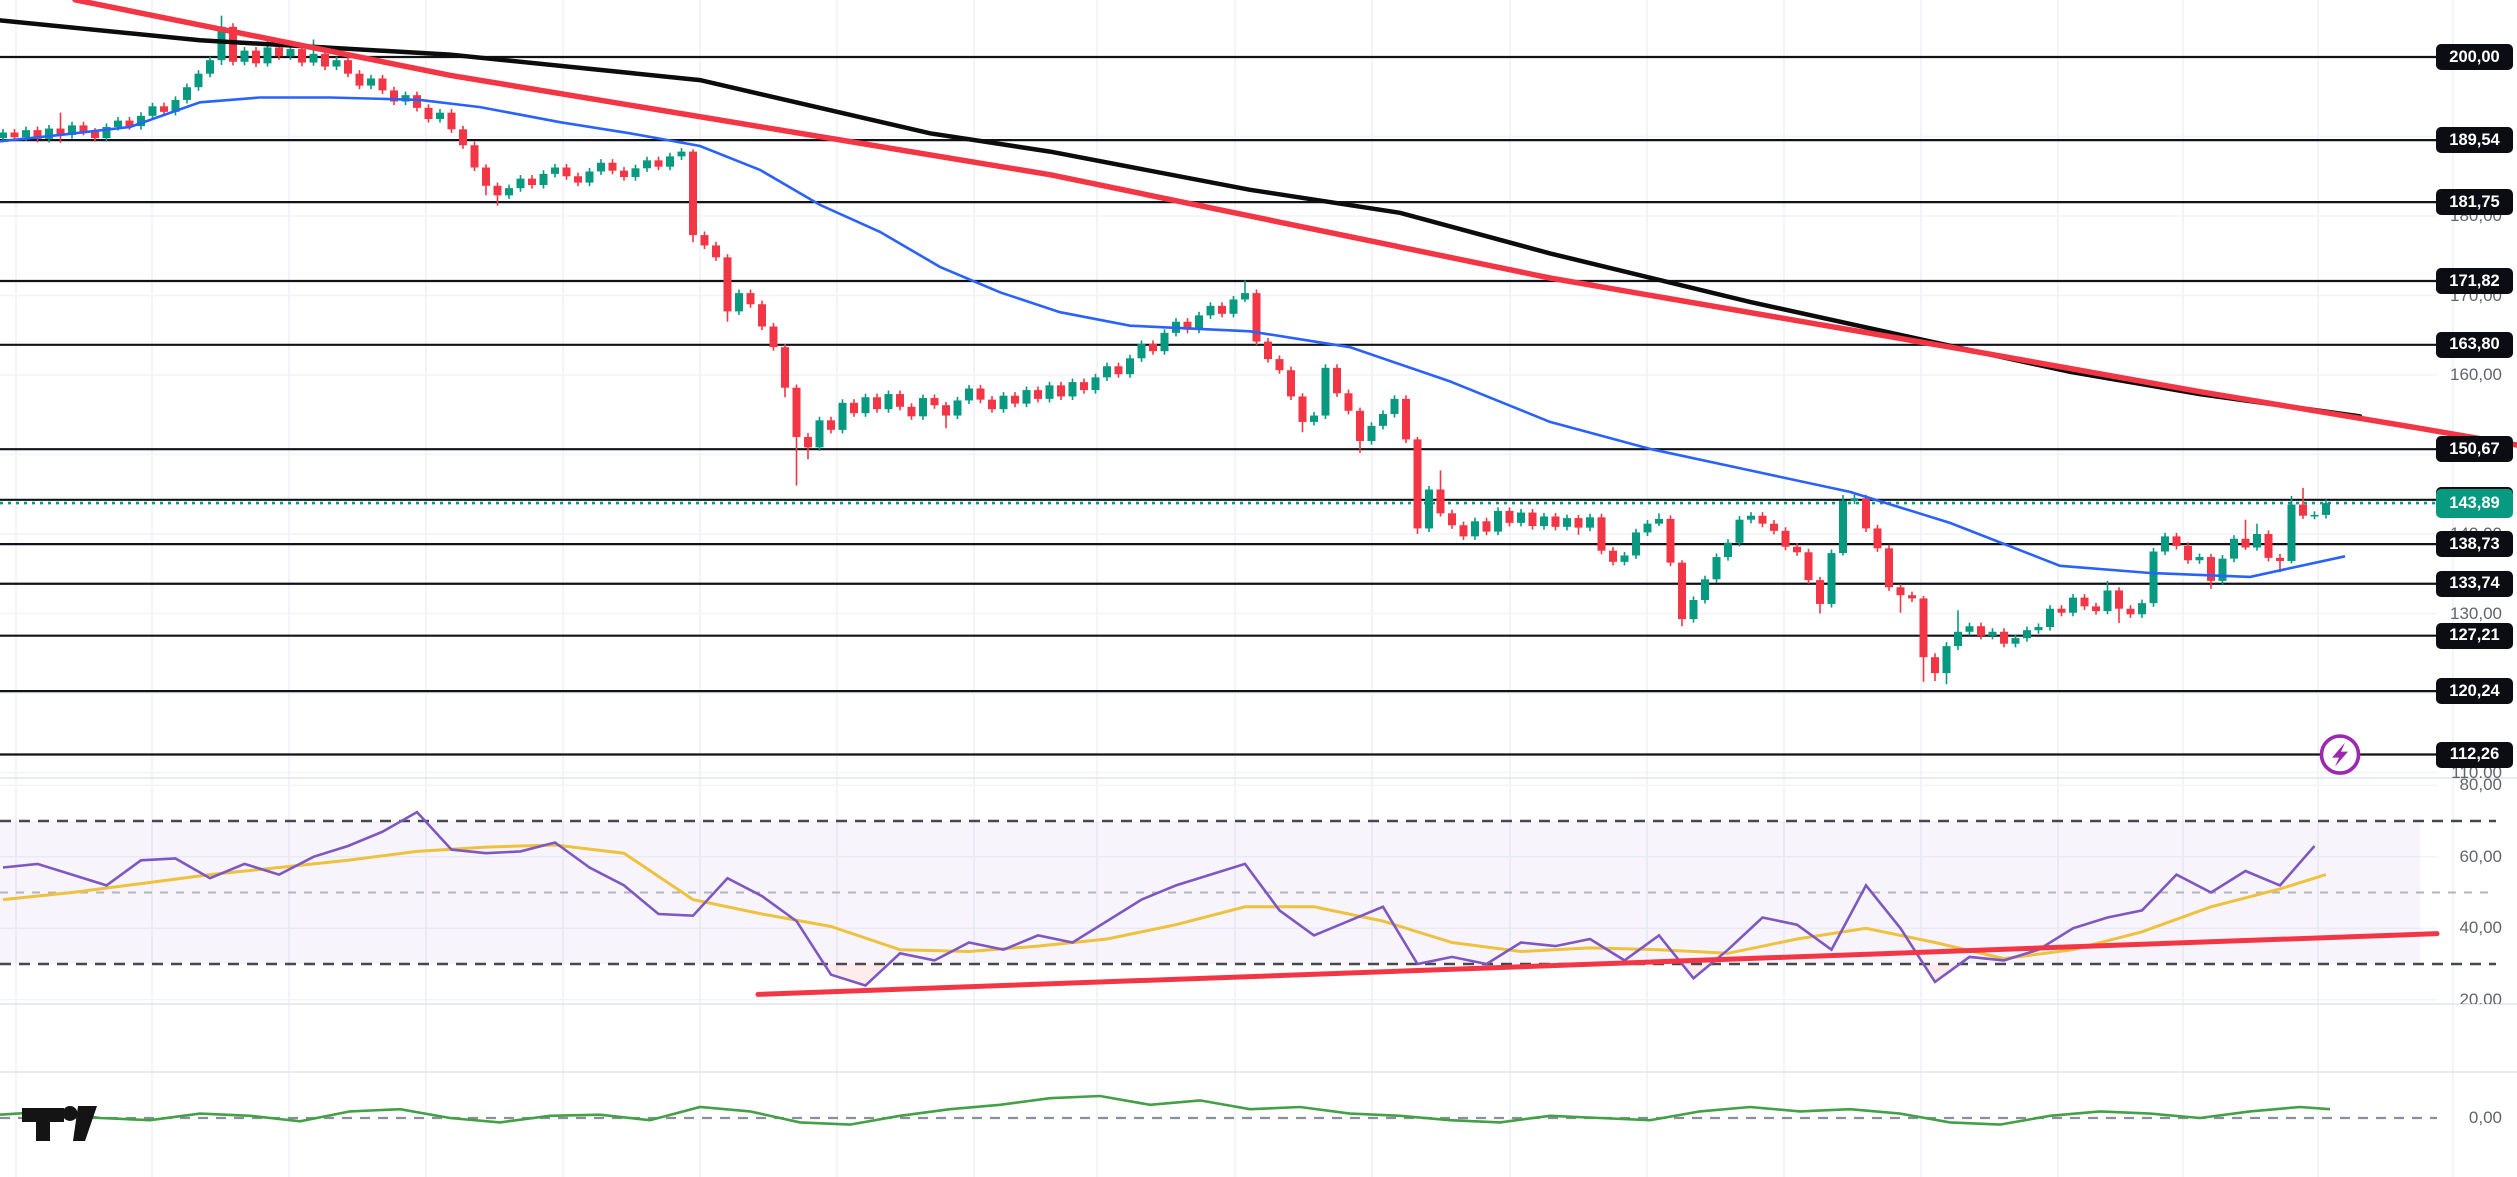 Image resolution: width=2517 pixels, height=1177 pixels. Describe the element at coordinates (1597, 964) in the screenshot. I see `rsi-ascending-trendline` at that location.